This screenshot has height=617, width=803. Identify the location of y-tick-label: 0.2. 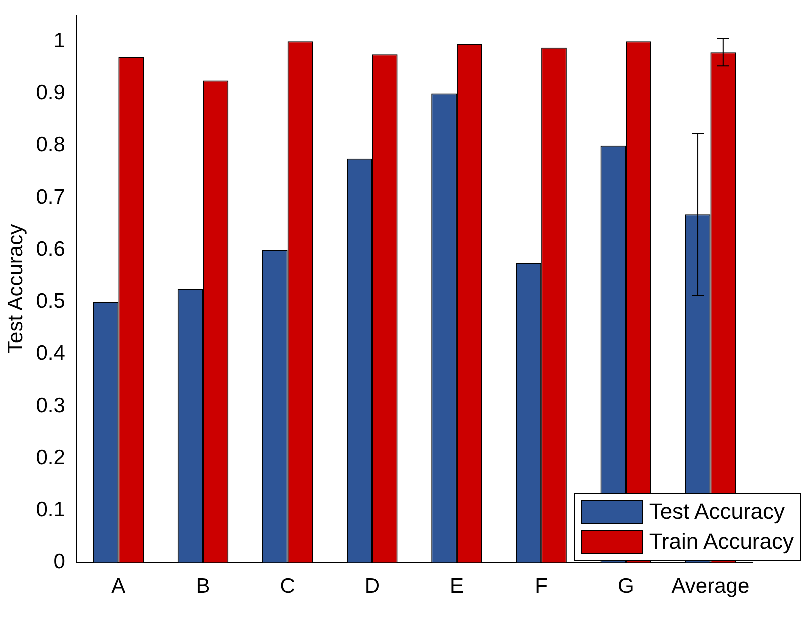
(51, 458).